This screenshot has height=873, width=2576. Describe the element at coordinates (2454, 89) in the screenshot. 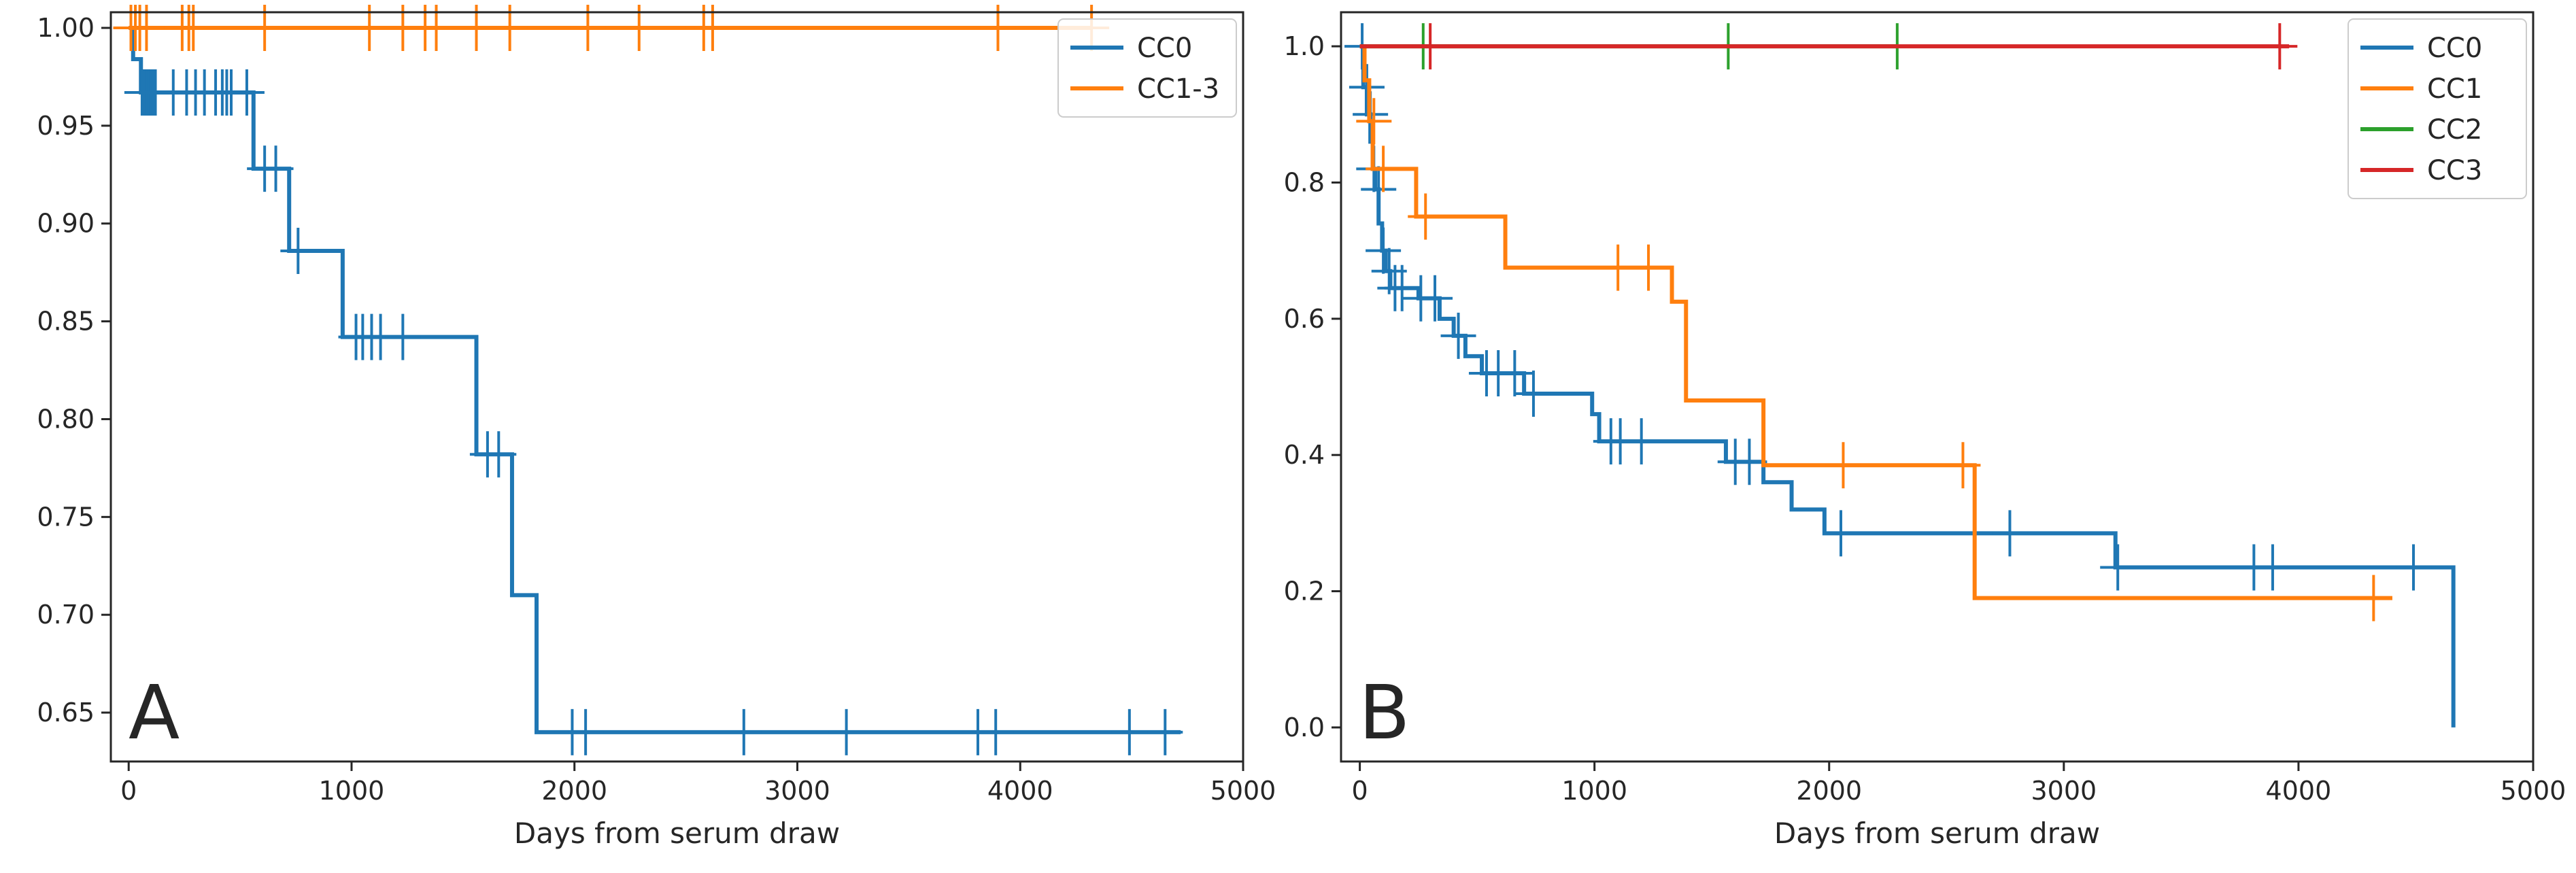

I see `legend-entry: CC1` at that location.